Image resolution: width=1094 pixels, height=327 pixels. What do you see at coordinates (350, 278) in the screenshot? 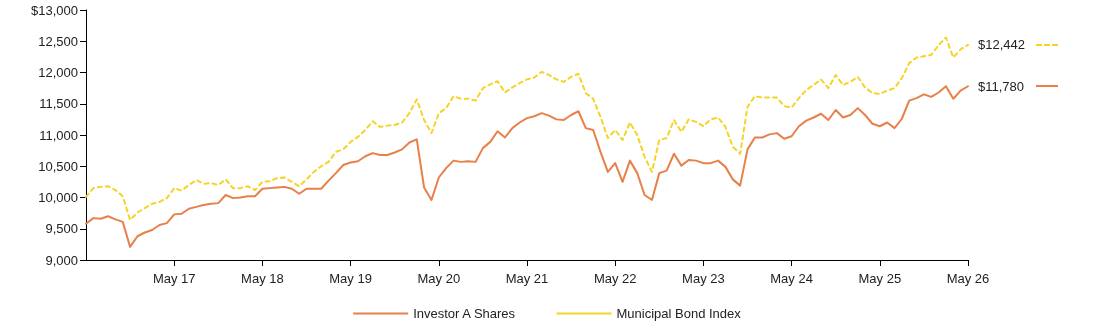
I see `x-tick-label: May 19` at bounding box center [350, 278].